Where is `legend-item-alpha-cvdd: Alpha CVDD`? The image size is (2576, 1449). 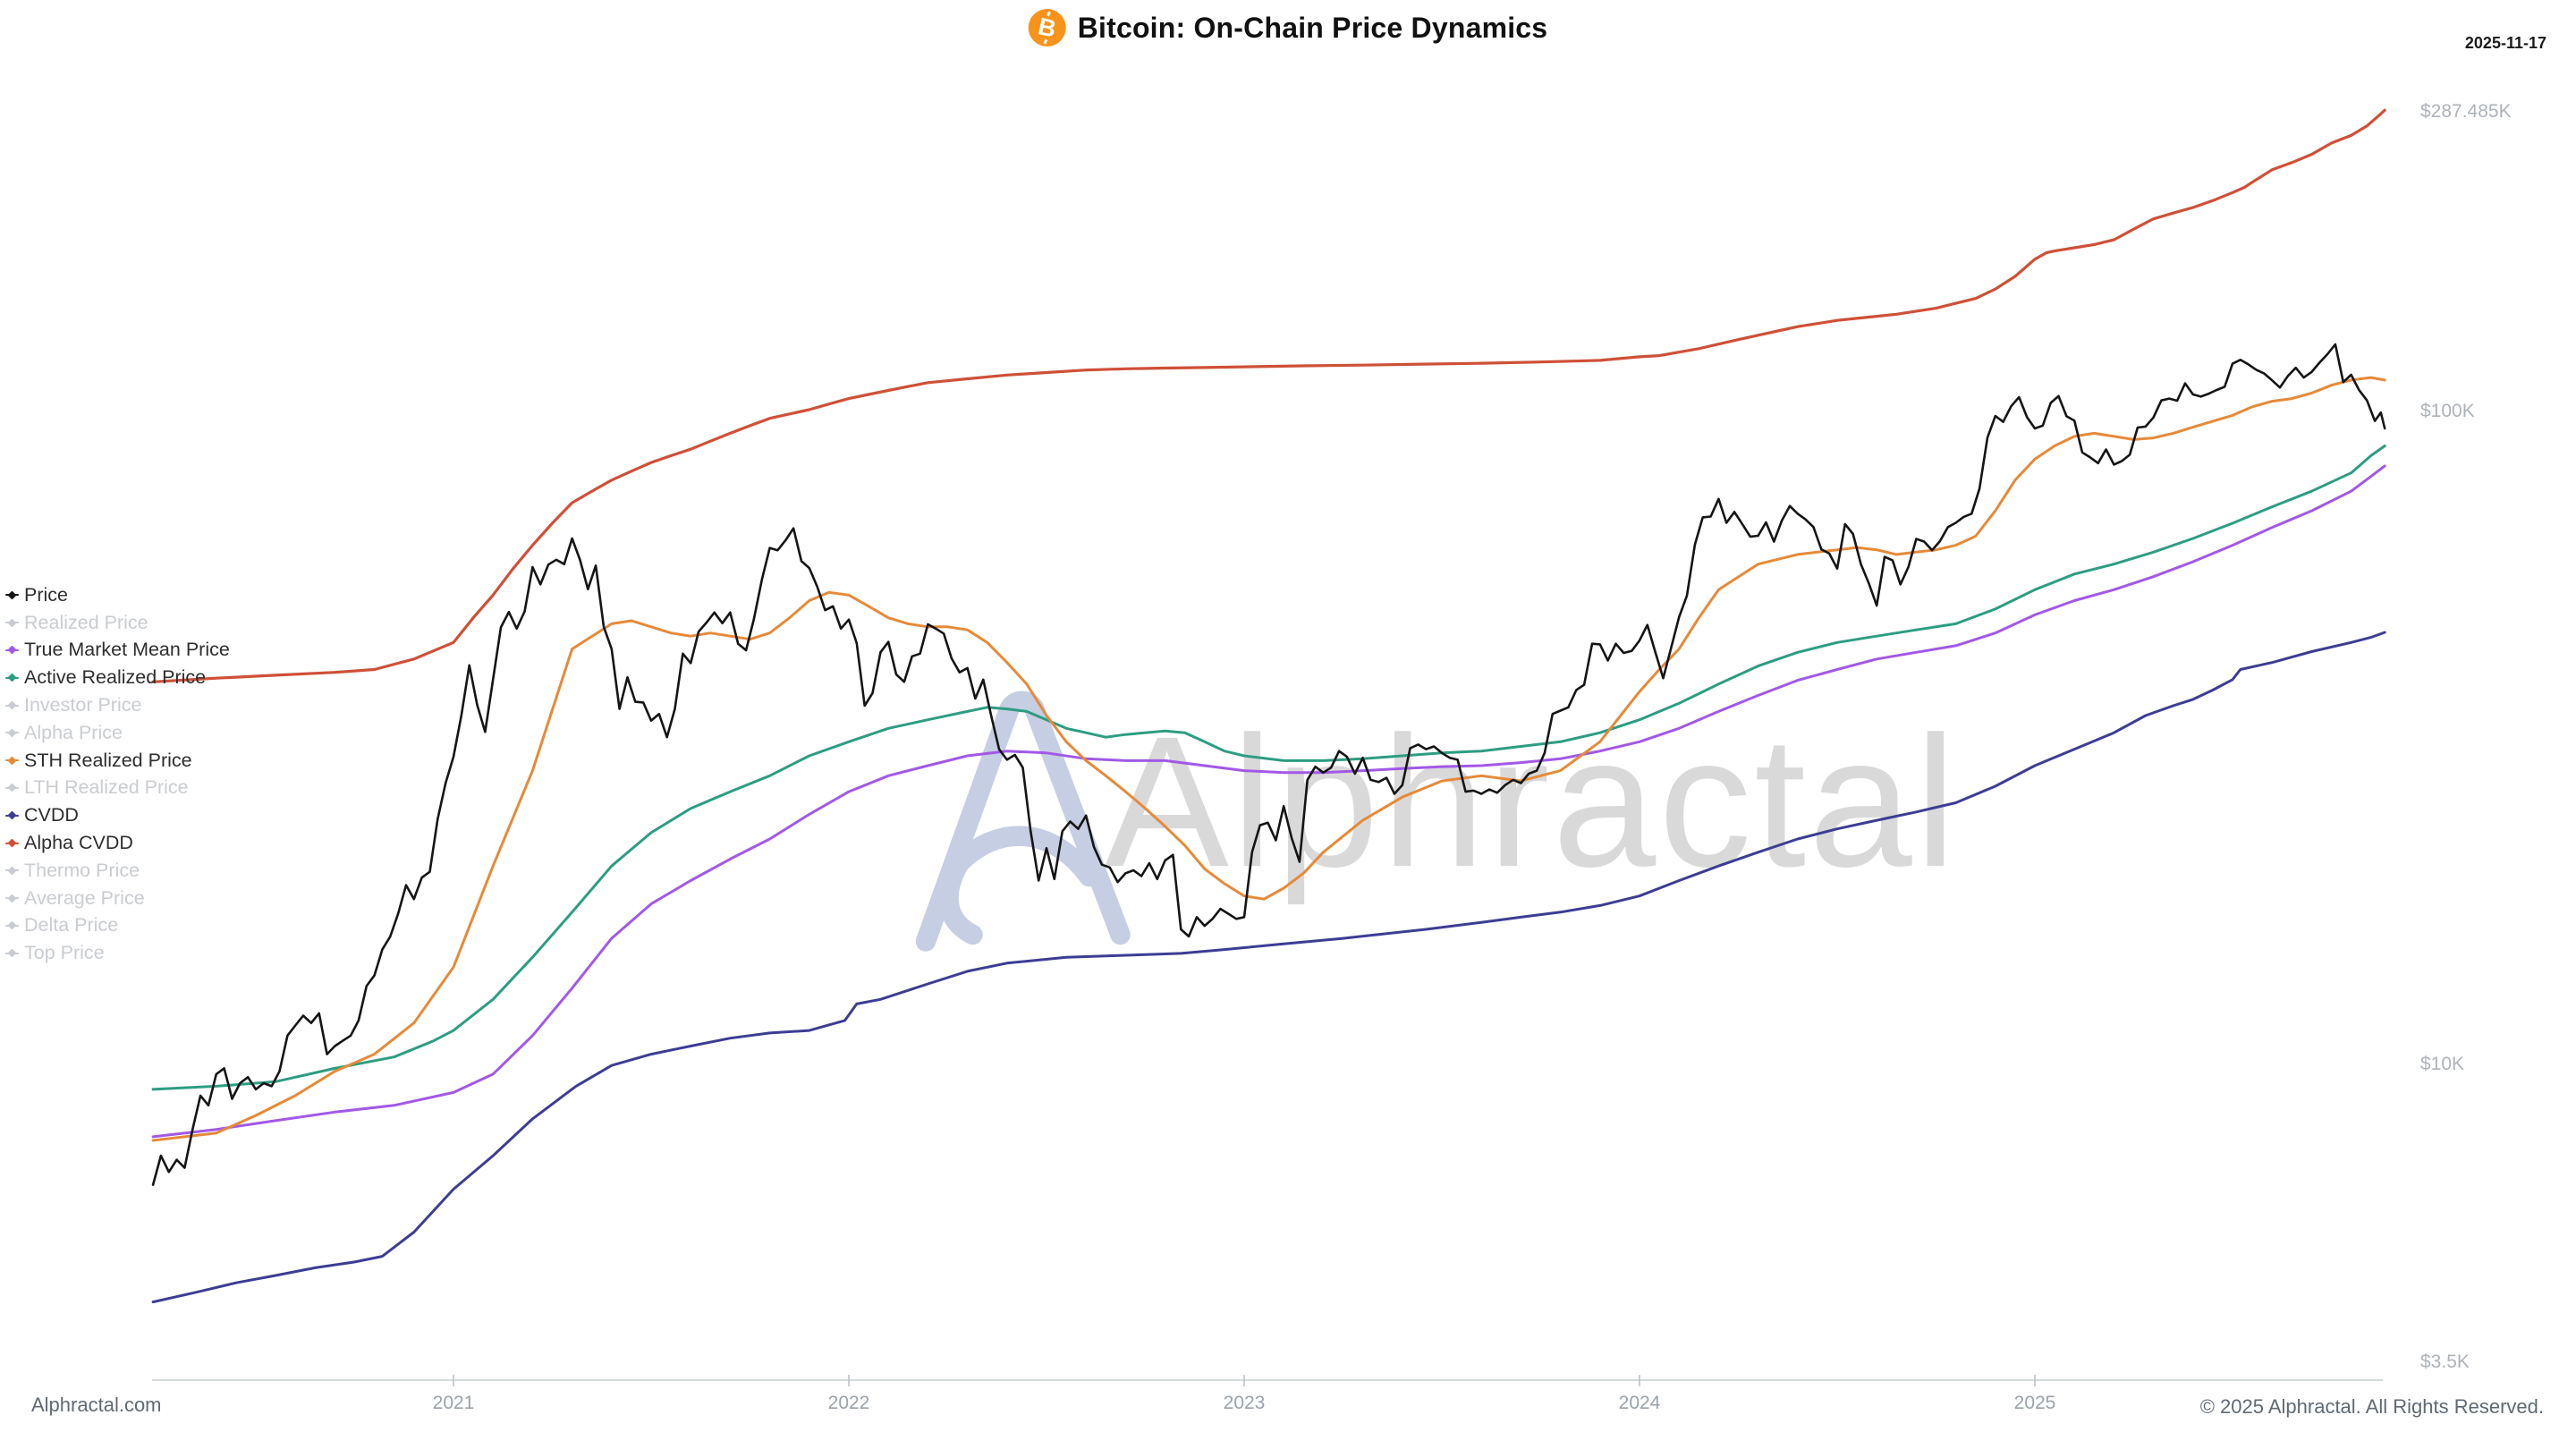 legend-item-alpha-cvdd: Alpha CVDD is located at coordinates (139, 843).